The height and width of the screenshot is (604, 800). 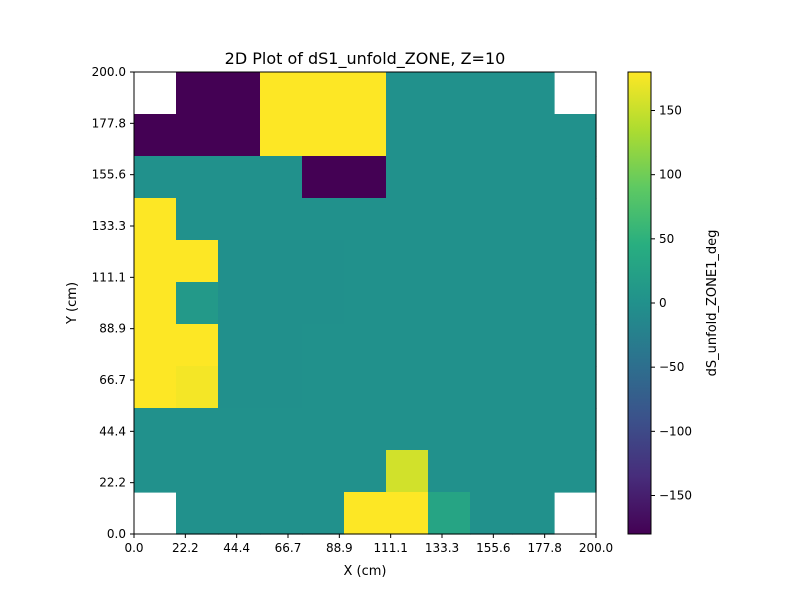 What do you see at coordinates (663, 303) in the screenshot?
I see `colorbar-tick-label: 0` at bounding box center [663, 303].